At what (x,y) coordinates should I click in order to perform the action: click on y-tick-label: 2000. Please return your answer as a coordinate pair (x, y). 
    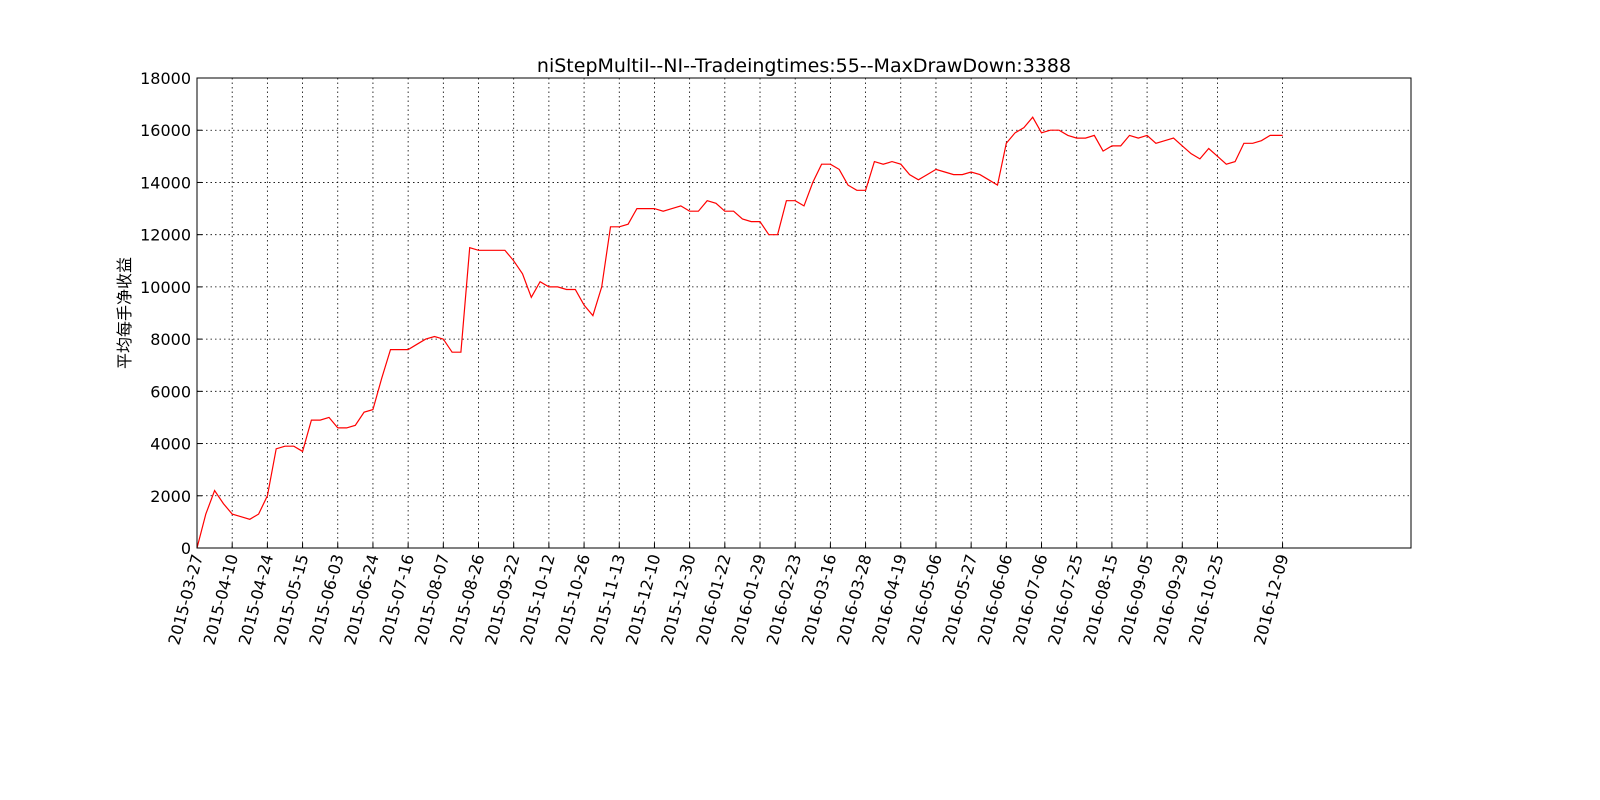
    Looking at the image, I should click on (170, 496).